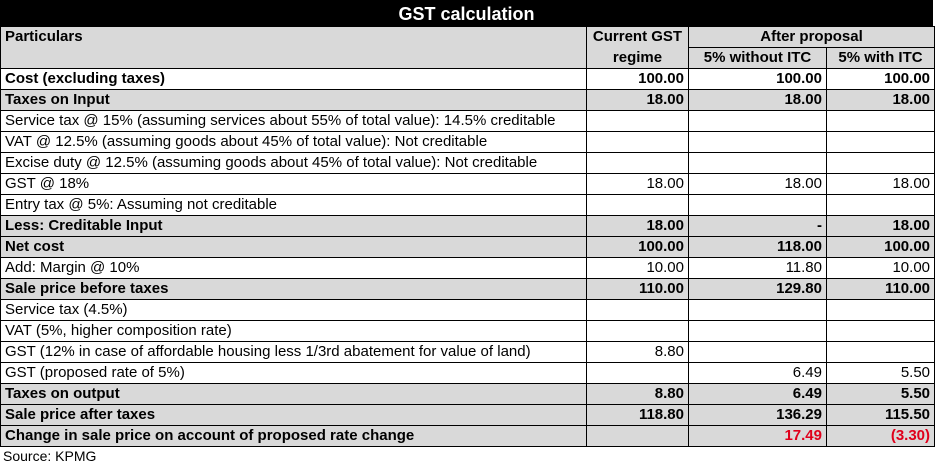 The height and width of the screenshot is (468, 935). What do you see at coordinates (757, 247) in the screenshot?
I see `cell-without-itc: 118.00` at bounding box center [757, 247].